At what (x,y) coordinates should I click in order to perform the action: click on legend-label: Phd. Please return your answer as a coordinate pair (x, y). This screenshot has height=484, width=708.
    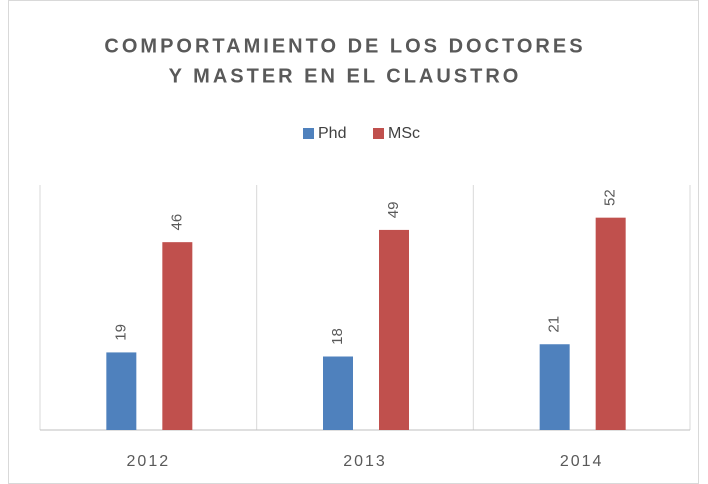
    Looking at the image, I should click on (332, 133).